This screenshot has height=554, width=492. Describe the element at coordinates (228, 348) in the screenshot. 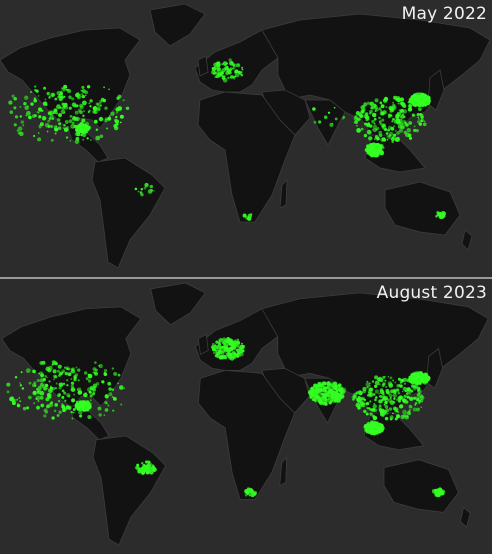

I see `activity-region-europe` at that location.